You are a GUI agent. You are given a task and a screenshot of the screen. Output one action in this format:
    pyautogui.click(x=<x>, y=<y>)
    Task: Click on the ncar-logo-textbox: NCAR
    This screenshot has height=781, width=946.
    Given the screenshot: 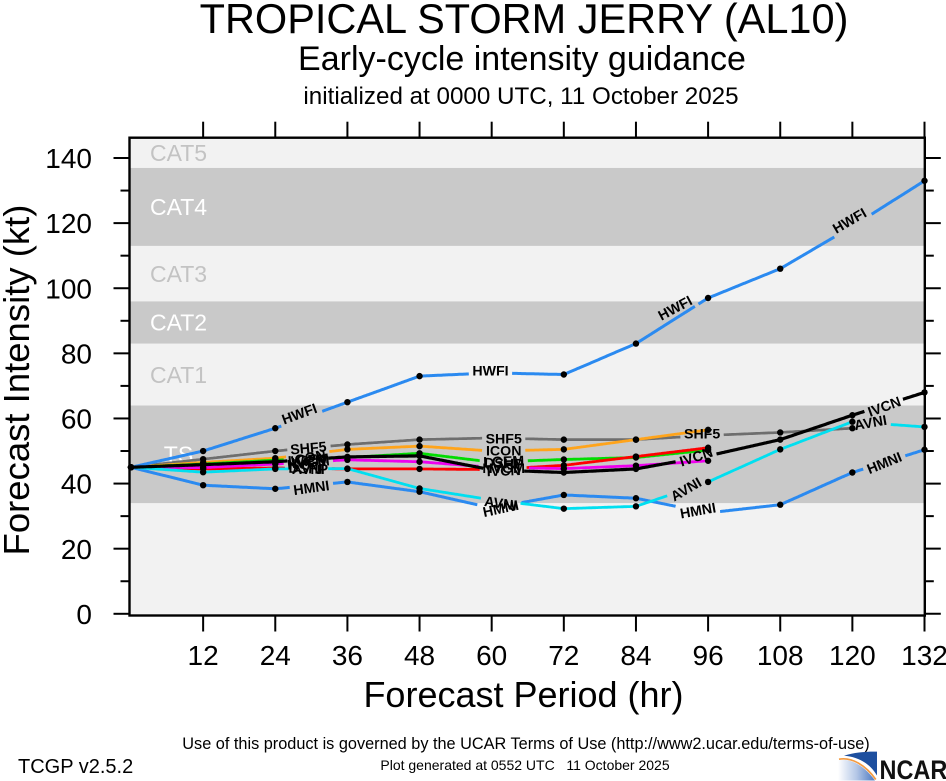 What is the action you would take?
    pyautogui.click(x=913, y=768)
    